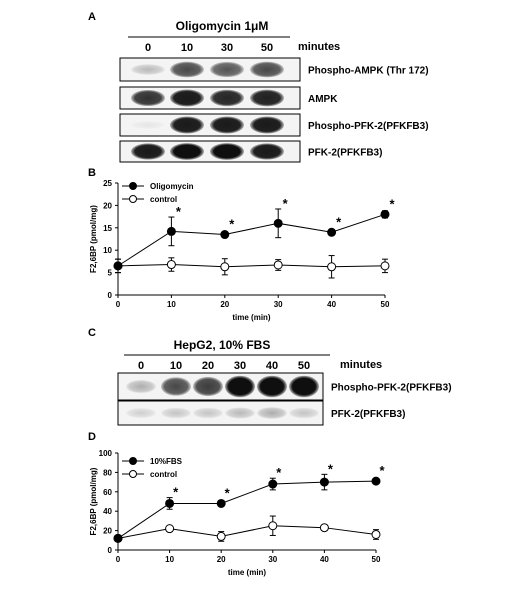  Describe the element at coordinates (93, 501) in the screenshot. I see `d-y-axis-label: F2,6BP (pmol/mg)` at that location.